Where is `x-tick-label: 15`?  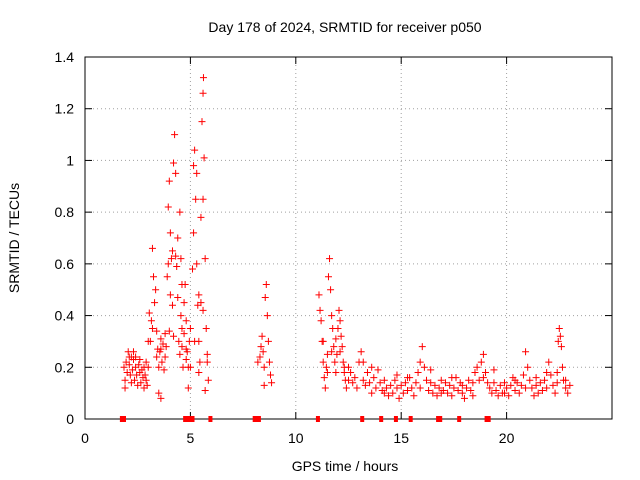
x-tick-label: 15 is located at coordinates (401, 438).